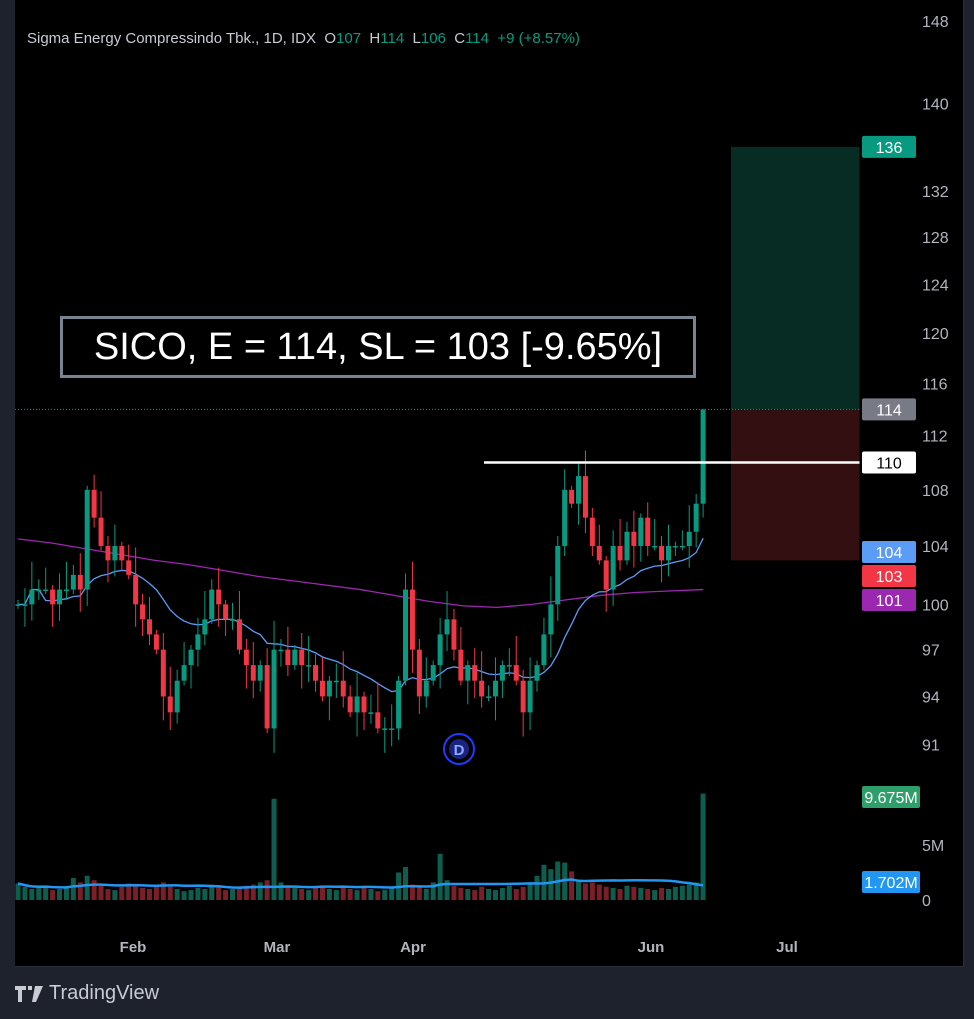 Image resolution: width=974 pixels, height=1019 pixels. I want to click on stop-price-label-bg, so click(889, 575).